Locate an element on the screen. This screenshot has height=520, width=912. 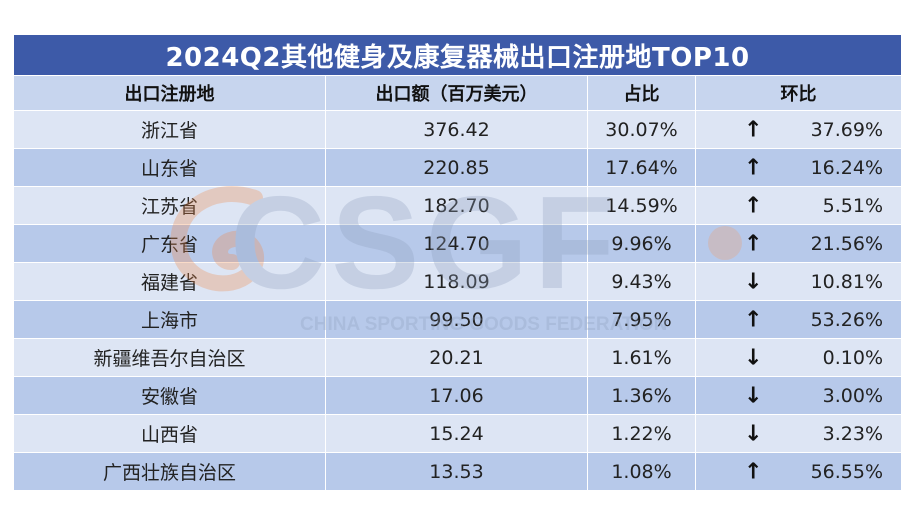
header-amount: 出口额（百万美元） is located at coordinates (456, 93).